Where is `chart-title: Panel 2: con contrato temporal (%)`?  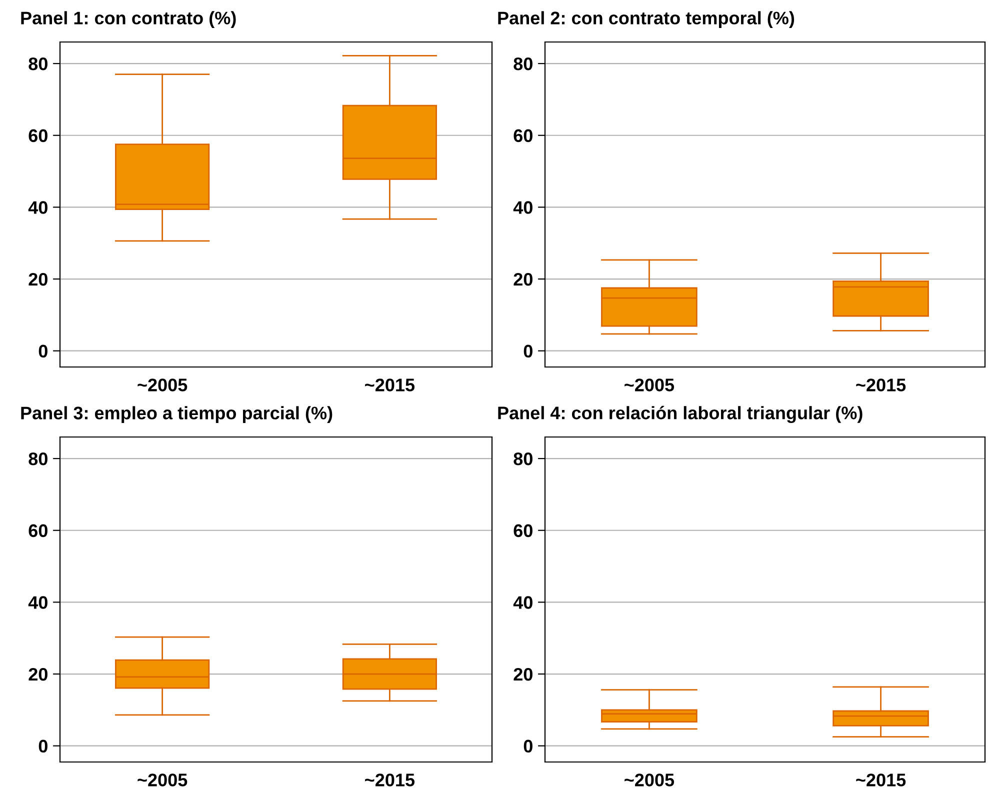 chart-title: Panel 2: con contrato temporal (%) is located at coordinates (646, 19).